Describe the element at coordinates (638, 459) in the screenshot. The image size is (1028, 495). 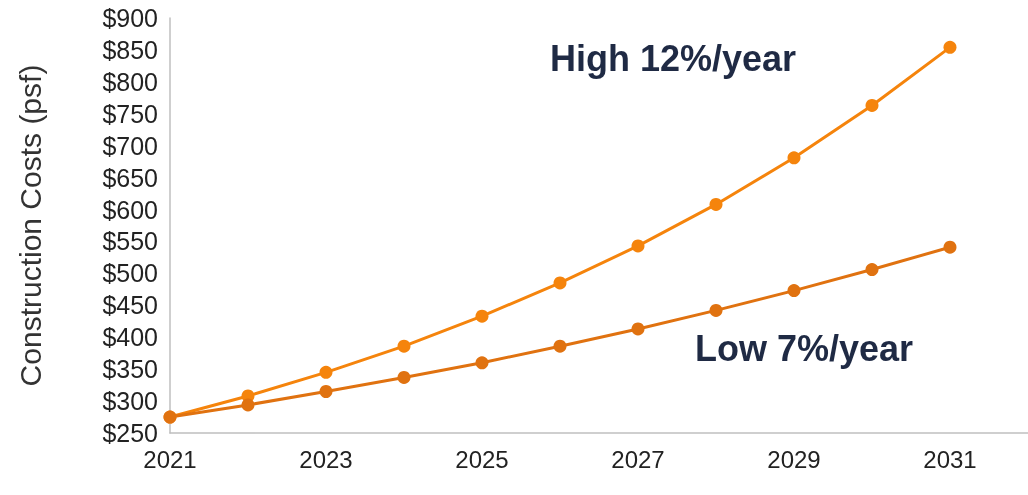
I see `x-tick-label: 2027` at that location.